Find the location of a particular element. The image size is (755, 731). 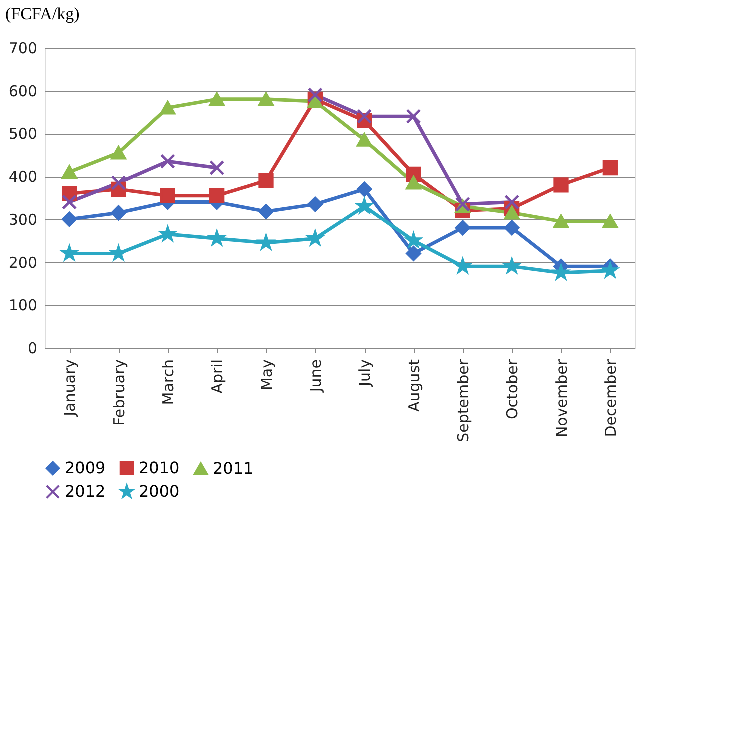

legend-label: 2010 is located at coordinates (159, 468).